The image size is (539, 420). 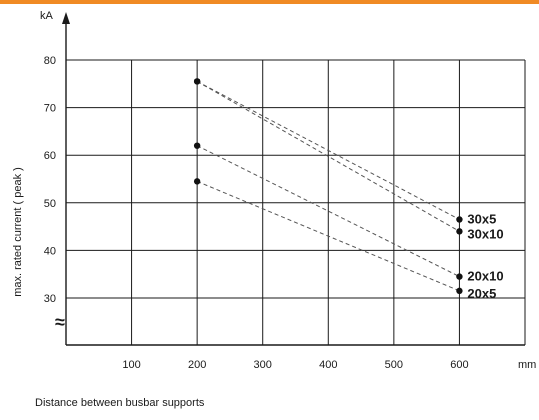 What do you see at coordinates (120, 403) in the screenshot?
I see `x-axis-title: Distance between busbar supports` at bounding box center [120, 403].